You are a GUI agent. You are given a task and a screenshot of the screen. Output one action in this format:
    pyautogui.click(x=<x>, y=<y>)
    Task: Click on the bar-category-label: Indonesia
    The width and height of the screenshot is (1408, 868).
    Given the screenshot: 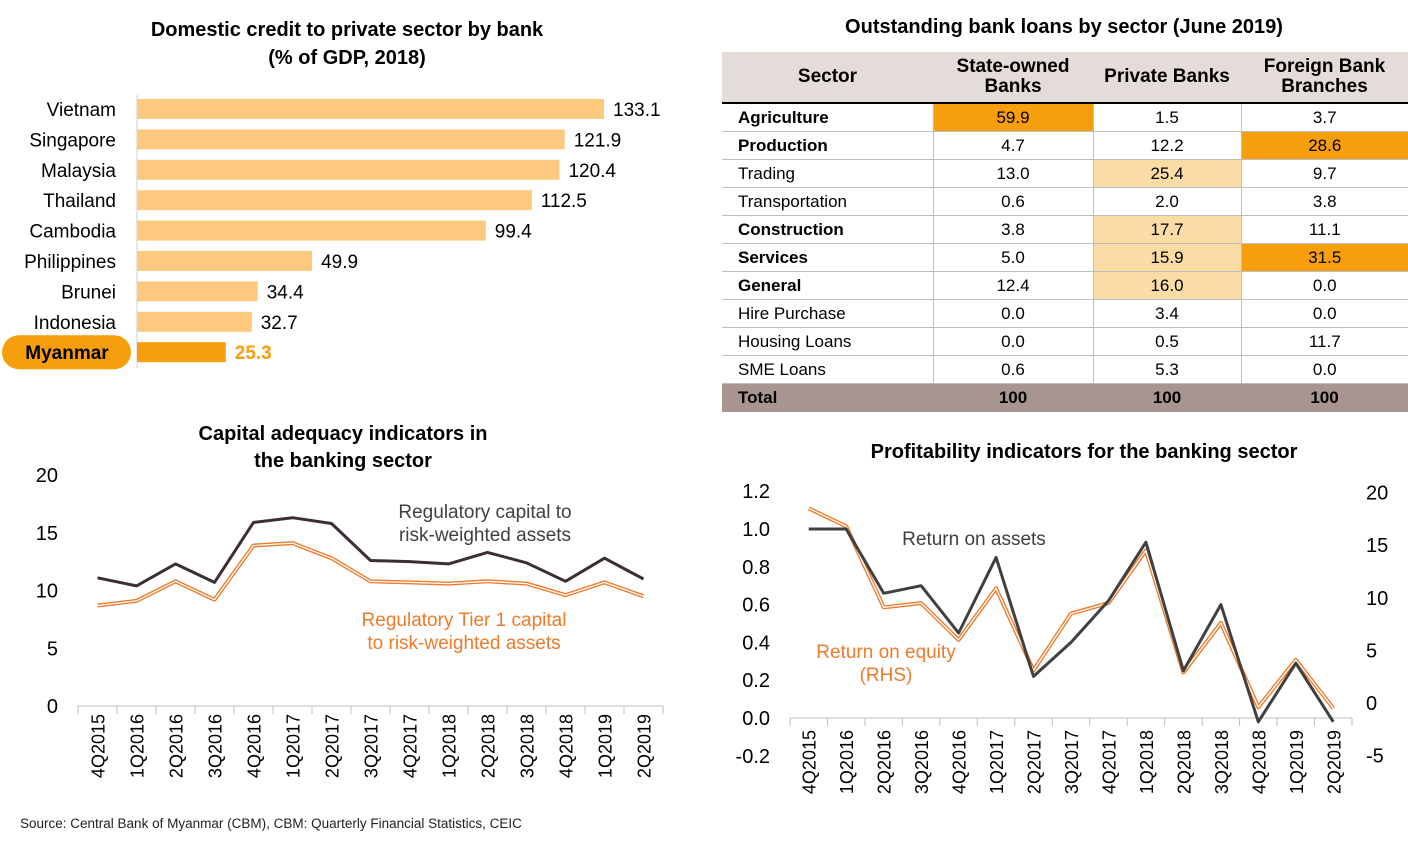 What is the action you would take?
    pyautogui.click(x=75, y=323)
    